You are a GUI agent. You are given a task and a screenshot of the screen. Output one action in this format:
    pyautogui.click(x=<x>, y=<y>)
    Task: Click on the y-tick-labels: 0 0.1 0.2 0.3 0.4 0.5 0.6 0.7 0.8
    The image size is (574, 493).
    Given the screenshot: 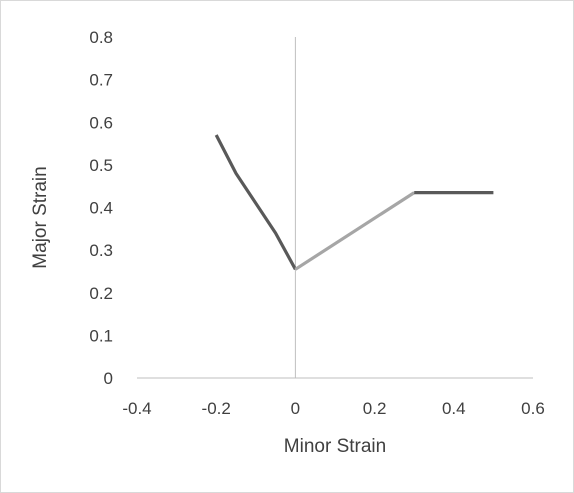 What is the action you would take?
    pyautogui.click(x=101, y=208)
    